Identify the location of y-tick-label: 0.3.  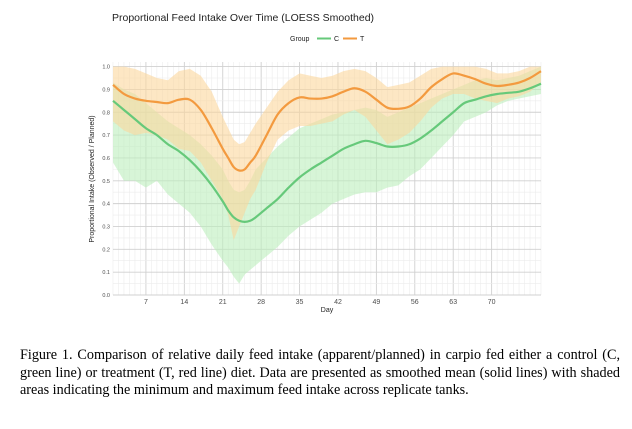
(106, 227).